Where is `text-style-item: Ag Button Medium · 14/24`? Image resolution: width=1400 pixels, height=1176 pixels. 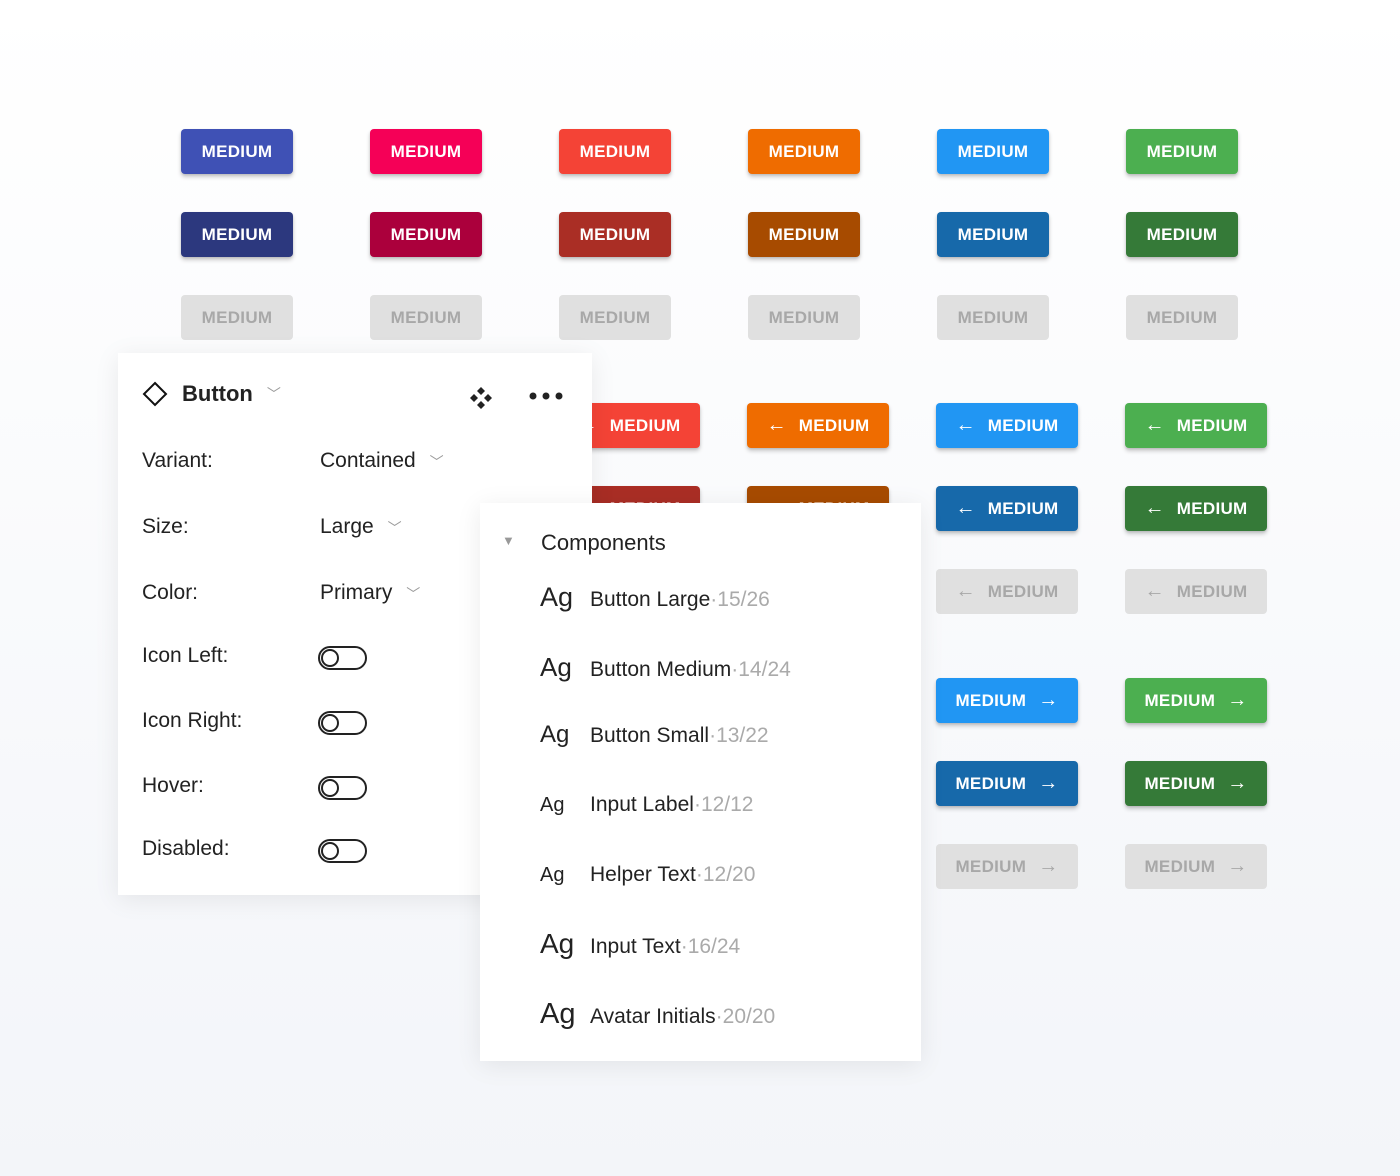 text-style-item: Ag Button Medium · 14/24 is located at coordinates (665, 668).